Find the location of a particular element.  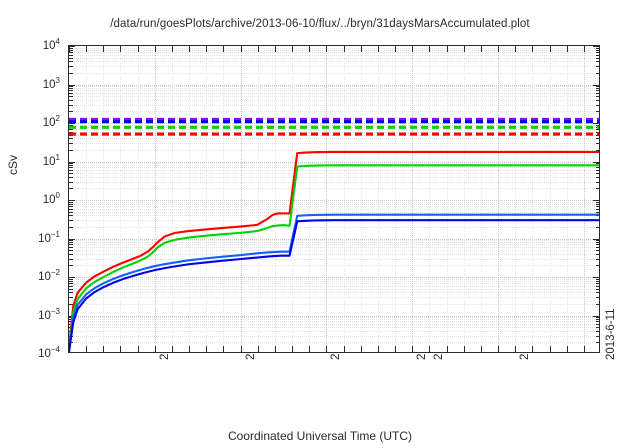

y-axis-tick-label: 10⁻¹ is located at coordinates (49, 237).